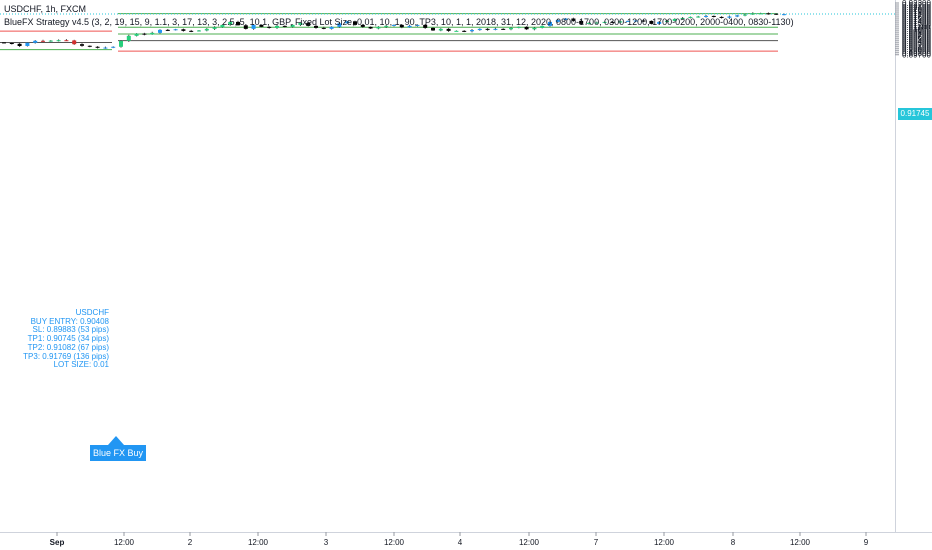  I want to click on time-axis: Sep 12:00 2 12:00 3 12:00 4 12:00 7 12:00 8 12:00 9, so click(459, 539).